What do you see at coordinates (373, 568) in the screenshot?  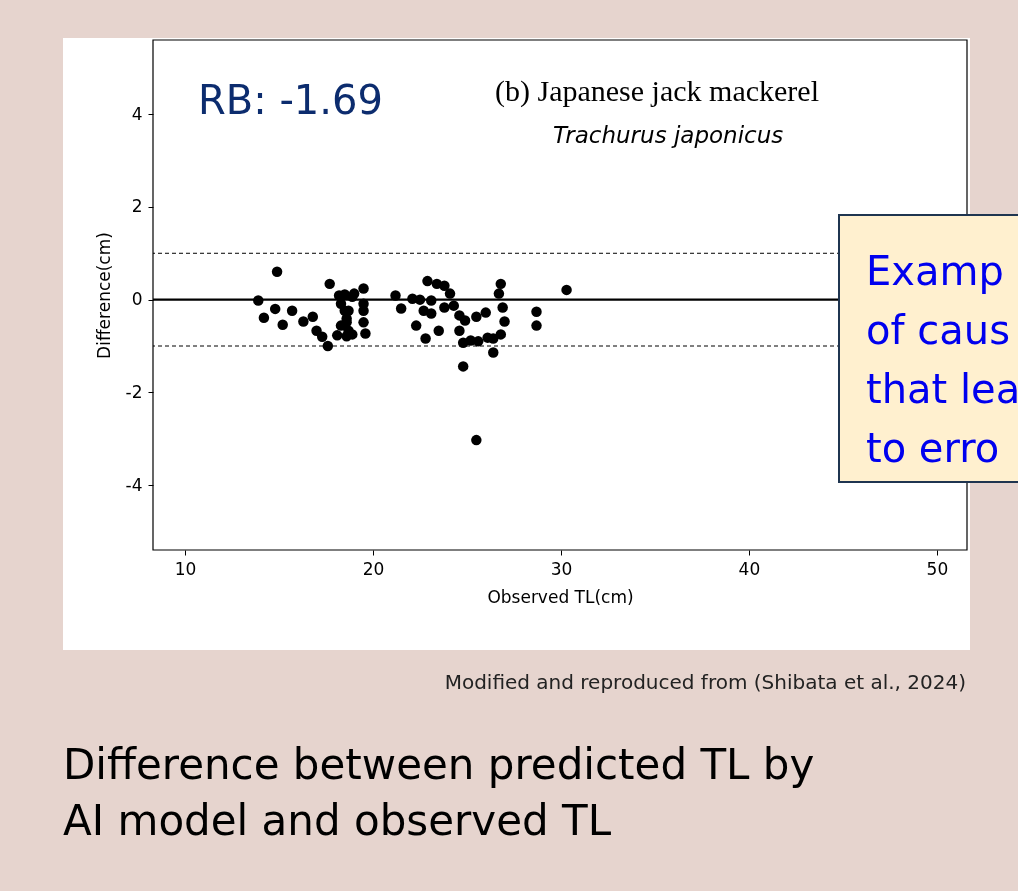 I see `x-tick-label: 20` at bounding box center [373, 568].